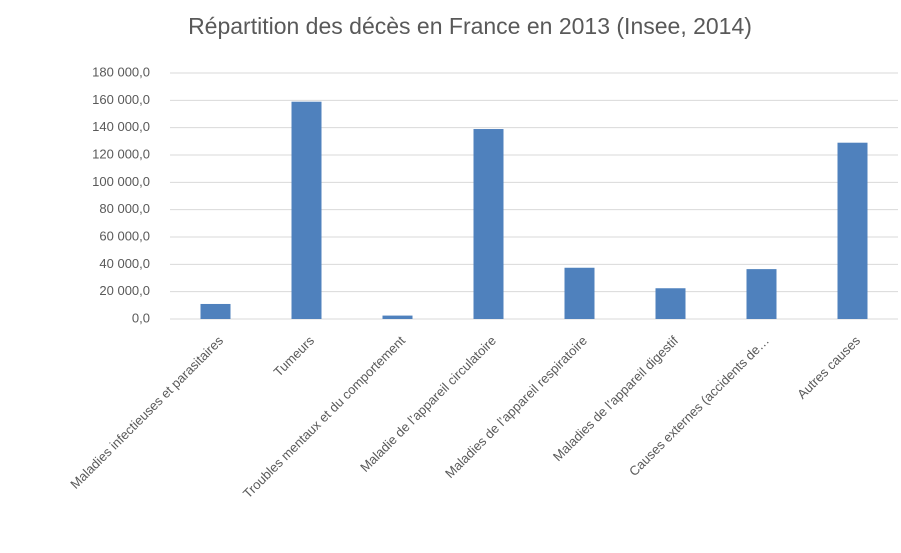  What do you see at coordinates (324, 417) in the screenshot?
I see `x-tick-label: Troubles mentaux et du comportement` at bounding box center [324, 417].